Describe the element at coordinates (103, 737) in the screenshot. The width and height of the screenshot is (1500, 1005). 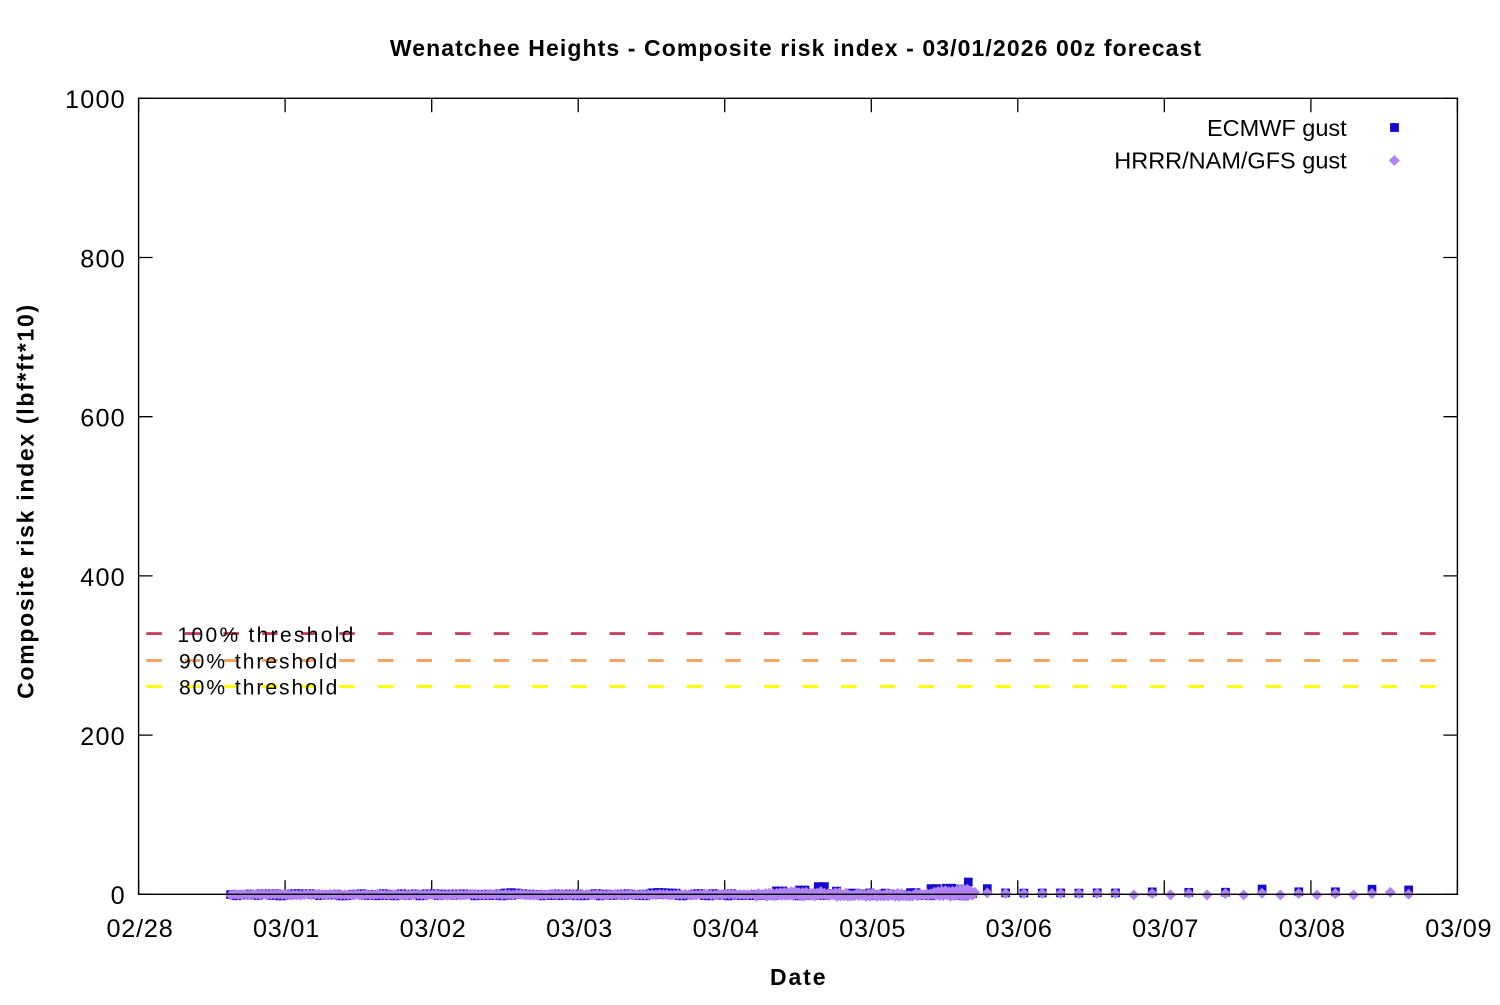
I see `svg-text: 200` at that location.